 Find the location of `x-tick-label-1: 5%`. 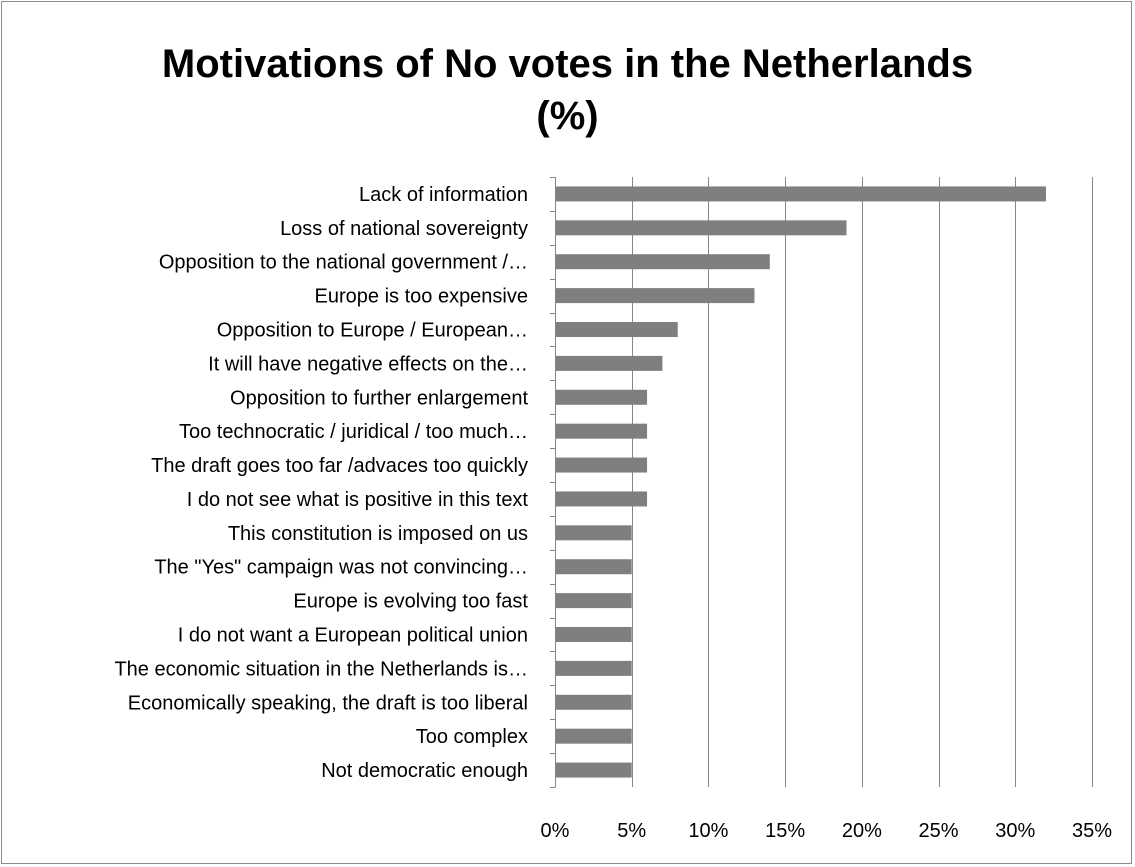

x-tick-label-1: 5% is located at coordinates (631, 831).